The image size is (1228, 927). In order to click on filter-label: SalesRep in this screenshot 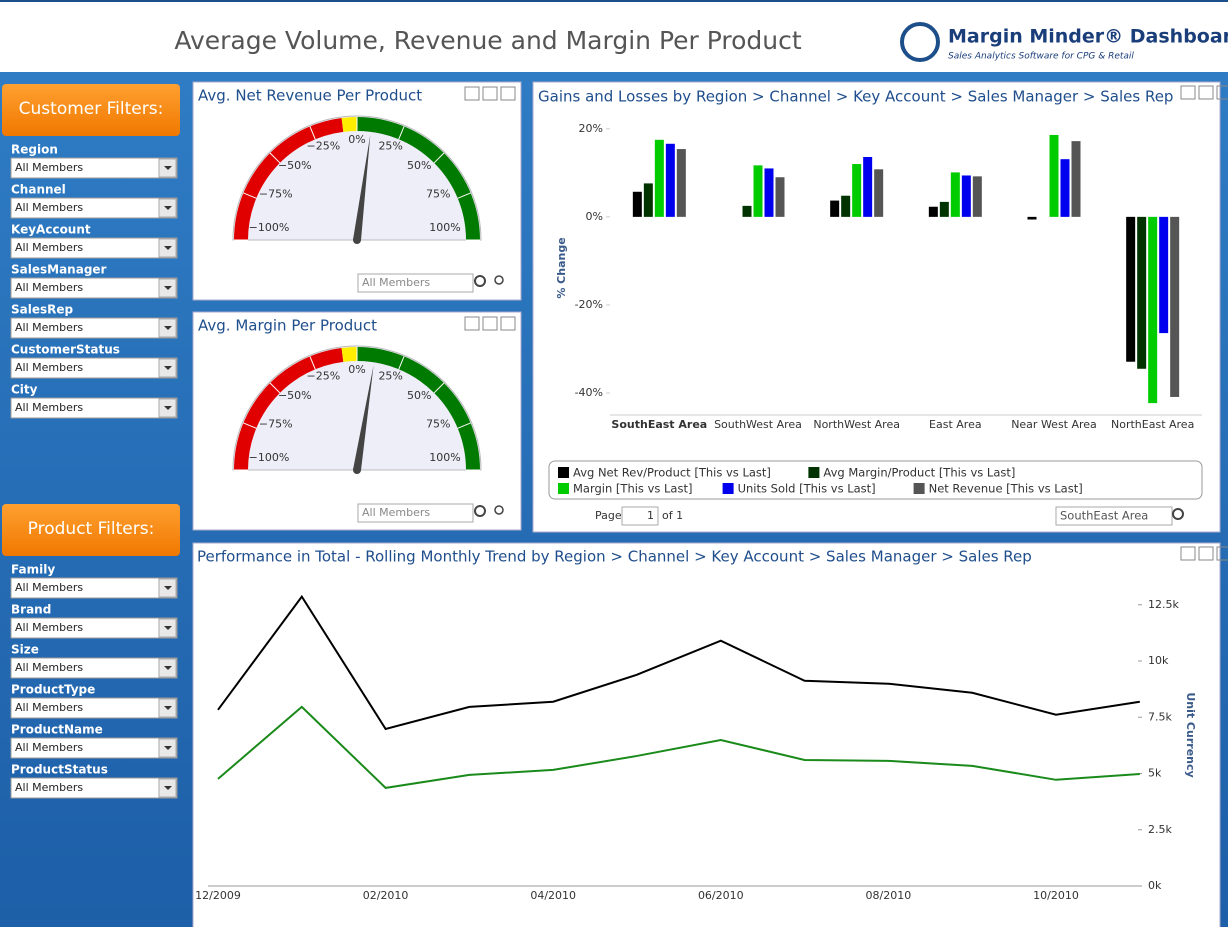, I will do `click(42, 310)`.